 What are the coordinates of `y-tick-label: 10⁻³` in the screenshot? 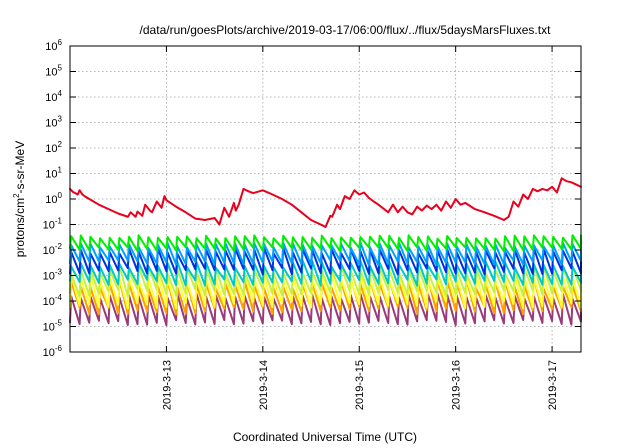 It's located at (53, 275).